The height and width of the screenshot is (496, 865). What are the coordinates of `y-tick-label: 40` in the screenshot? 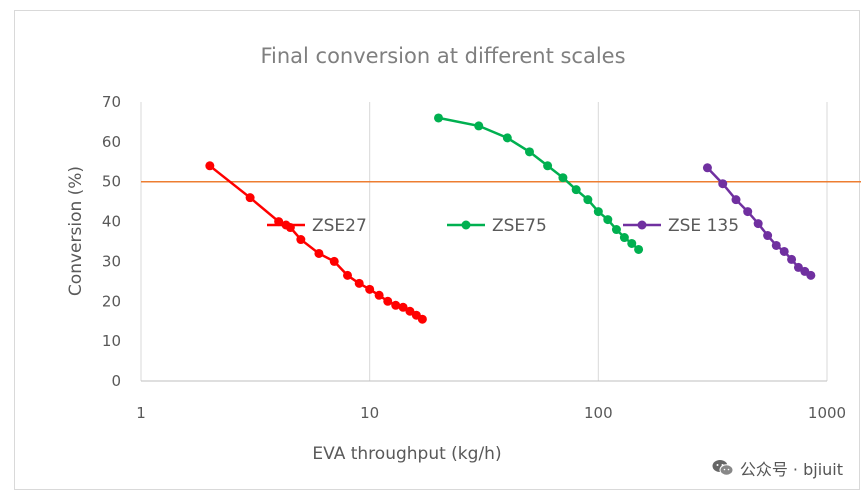 It's located at (111, 222).